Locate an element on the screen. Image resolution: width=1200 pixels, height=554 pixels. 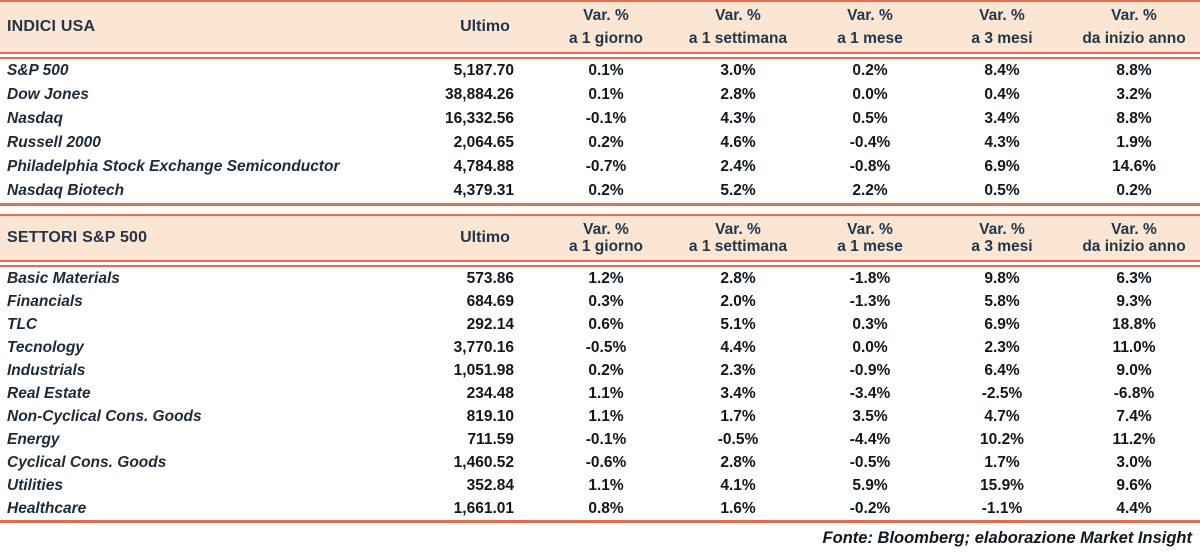
row-var-1w: 4.6% is located at coordinates (738, 142).